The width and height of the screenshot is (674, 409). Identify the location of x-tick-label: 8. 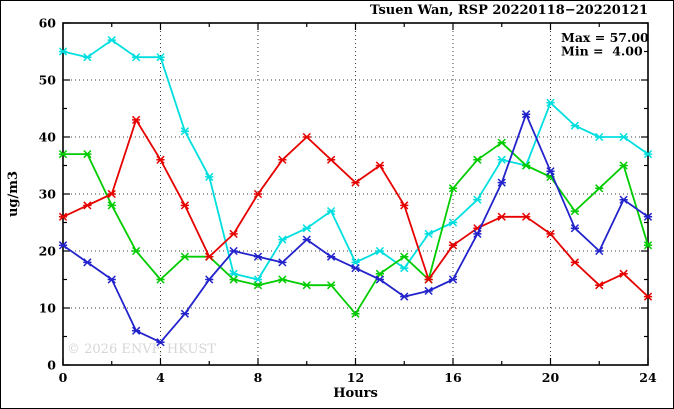
(258, 377).